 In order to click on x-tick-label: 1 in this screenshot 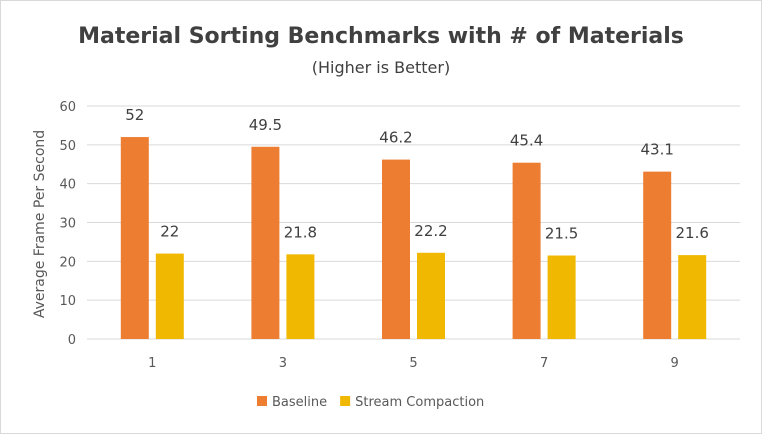, I will do `click(152, 363)`.